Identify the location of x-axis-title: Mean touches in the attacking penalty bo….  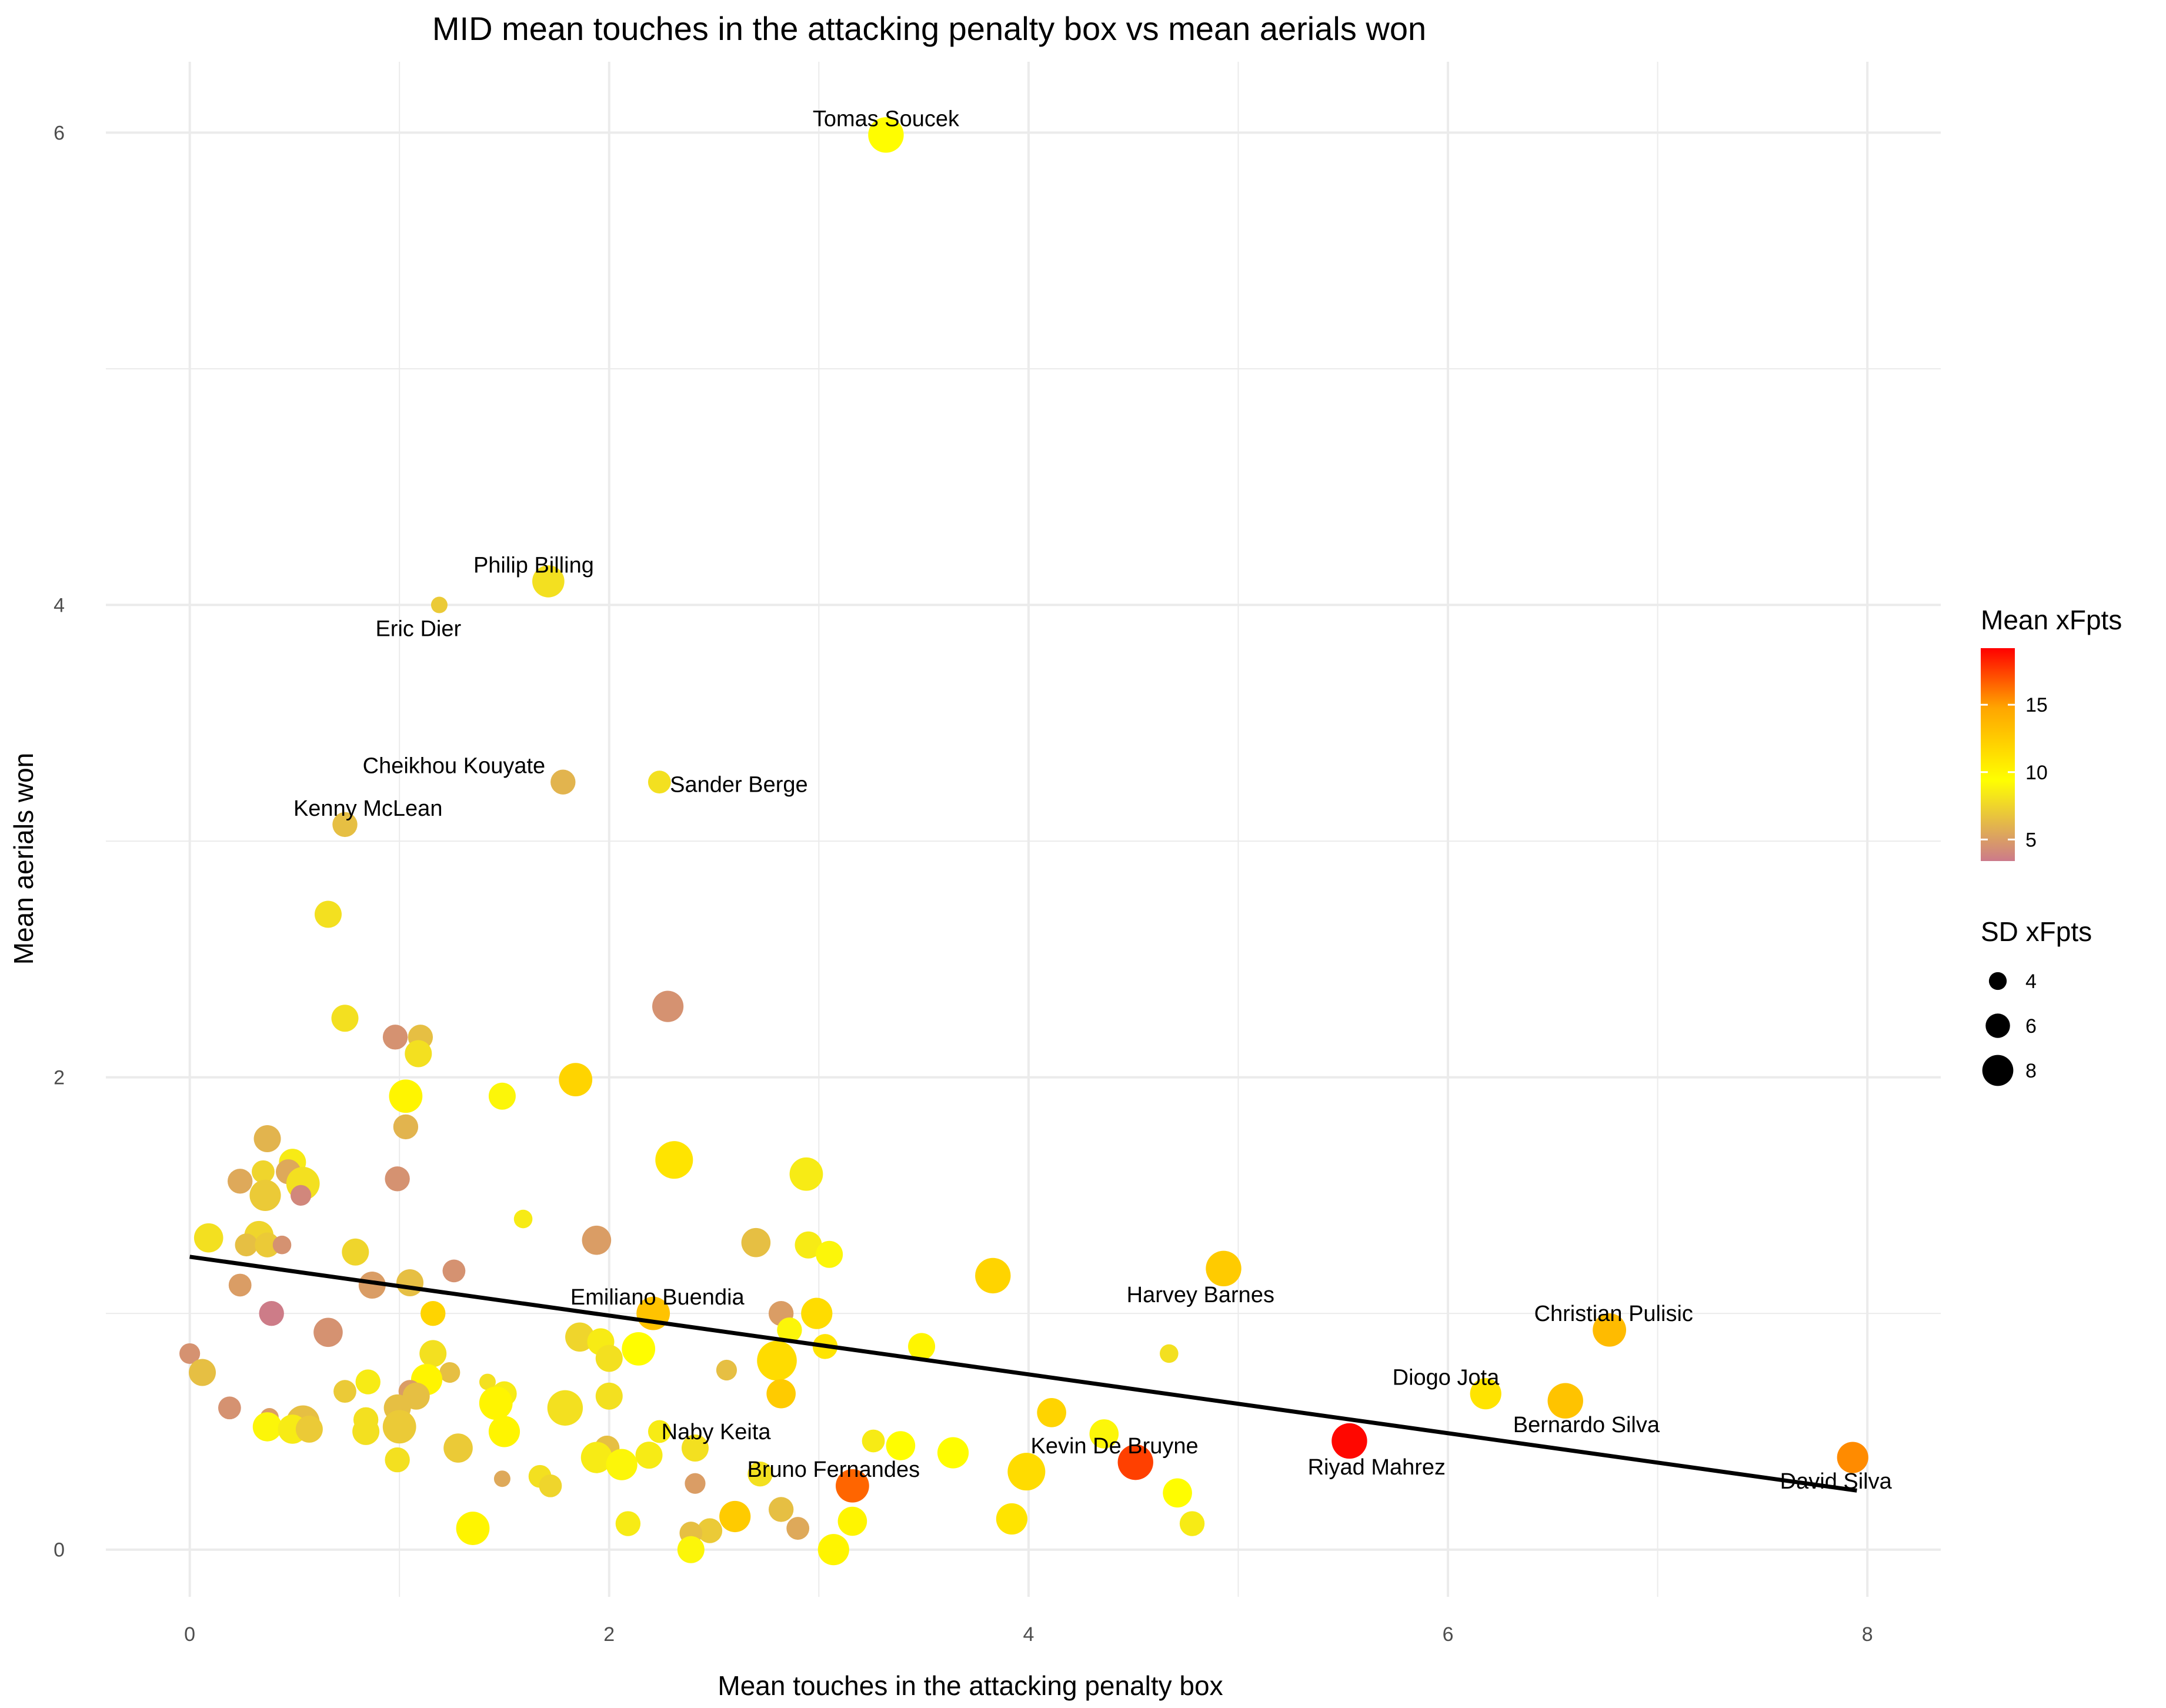
(970, 1685).